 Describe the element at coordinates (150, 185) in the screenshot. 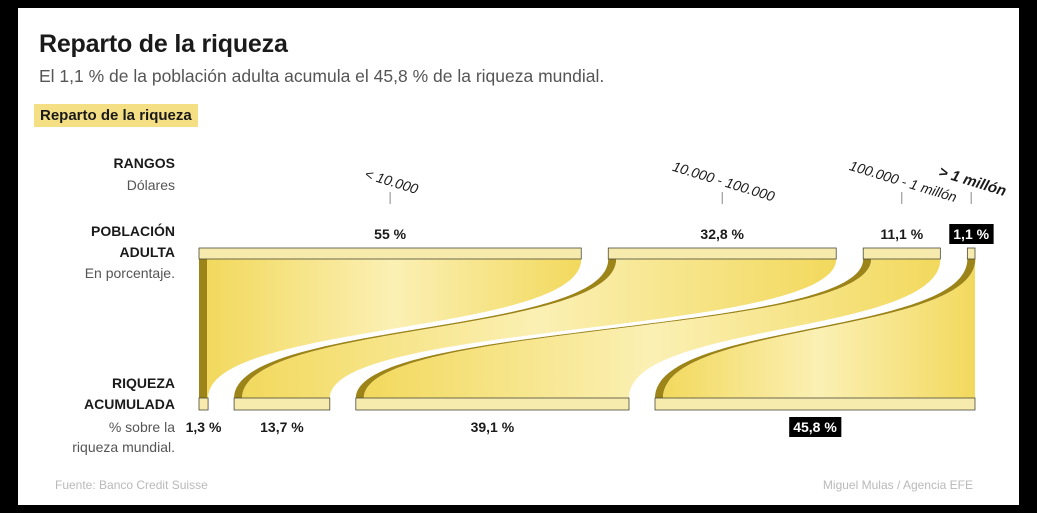

I see `rangos-sublabel: Dólares` at that location.